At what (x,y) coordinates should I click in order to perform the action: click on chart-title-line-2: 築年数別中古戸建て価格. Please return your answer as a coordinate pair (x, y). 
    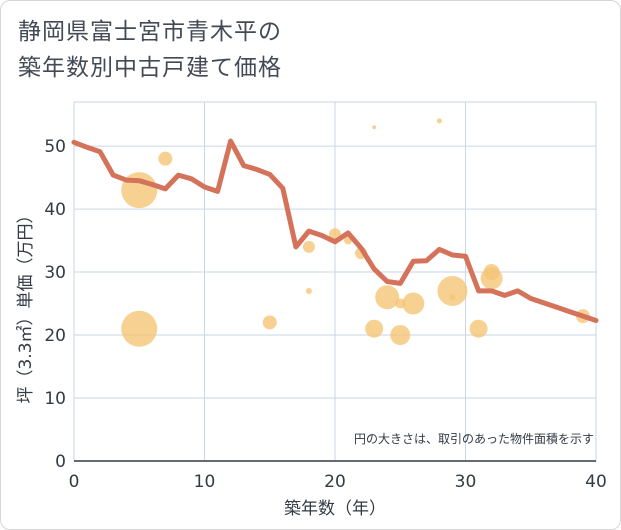
    Looking at the image, I should click on (150, 68).